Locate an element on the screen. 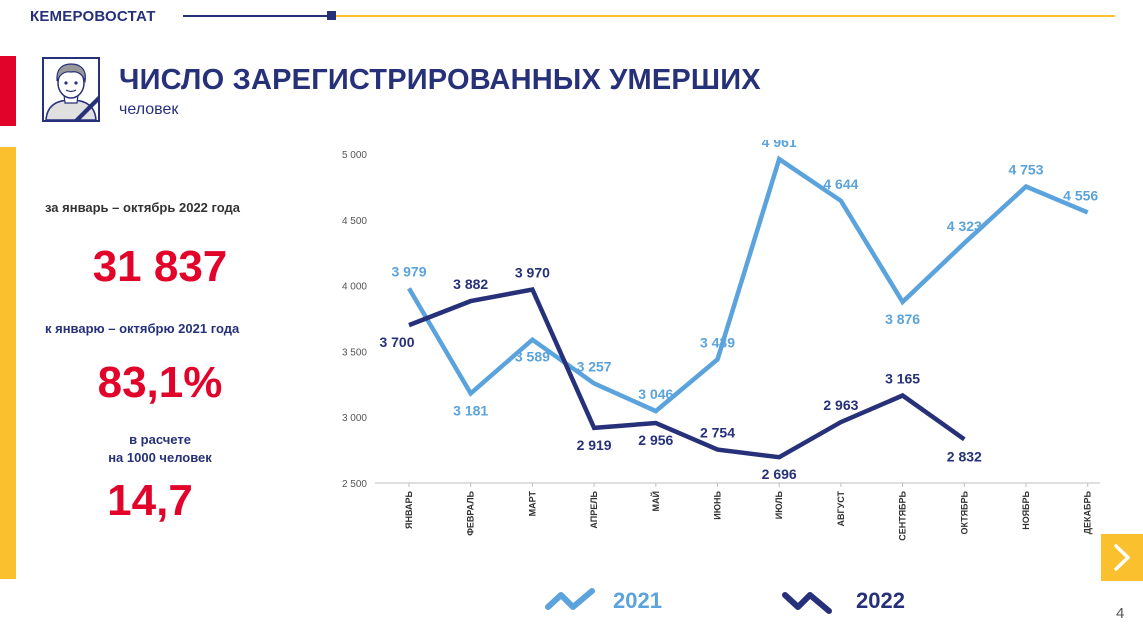  header-divider-dark is located at coordinates (256, 16).